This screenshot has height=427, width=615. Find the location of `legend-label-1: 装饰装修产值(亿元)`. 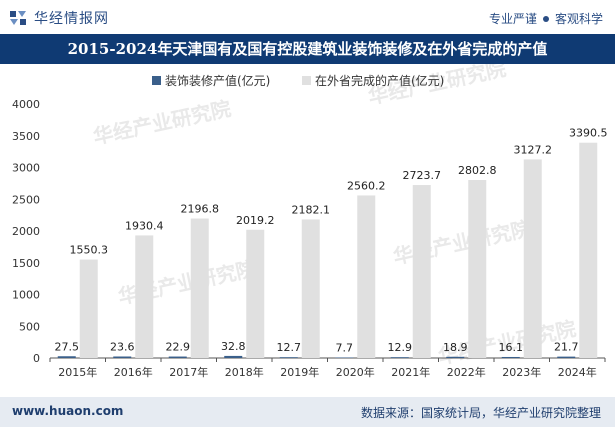

legend-label-1: 装饰装修产值(亿元) is located at coordinates (217, 80).